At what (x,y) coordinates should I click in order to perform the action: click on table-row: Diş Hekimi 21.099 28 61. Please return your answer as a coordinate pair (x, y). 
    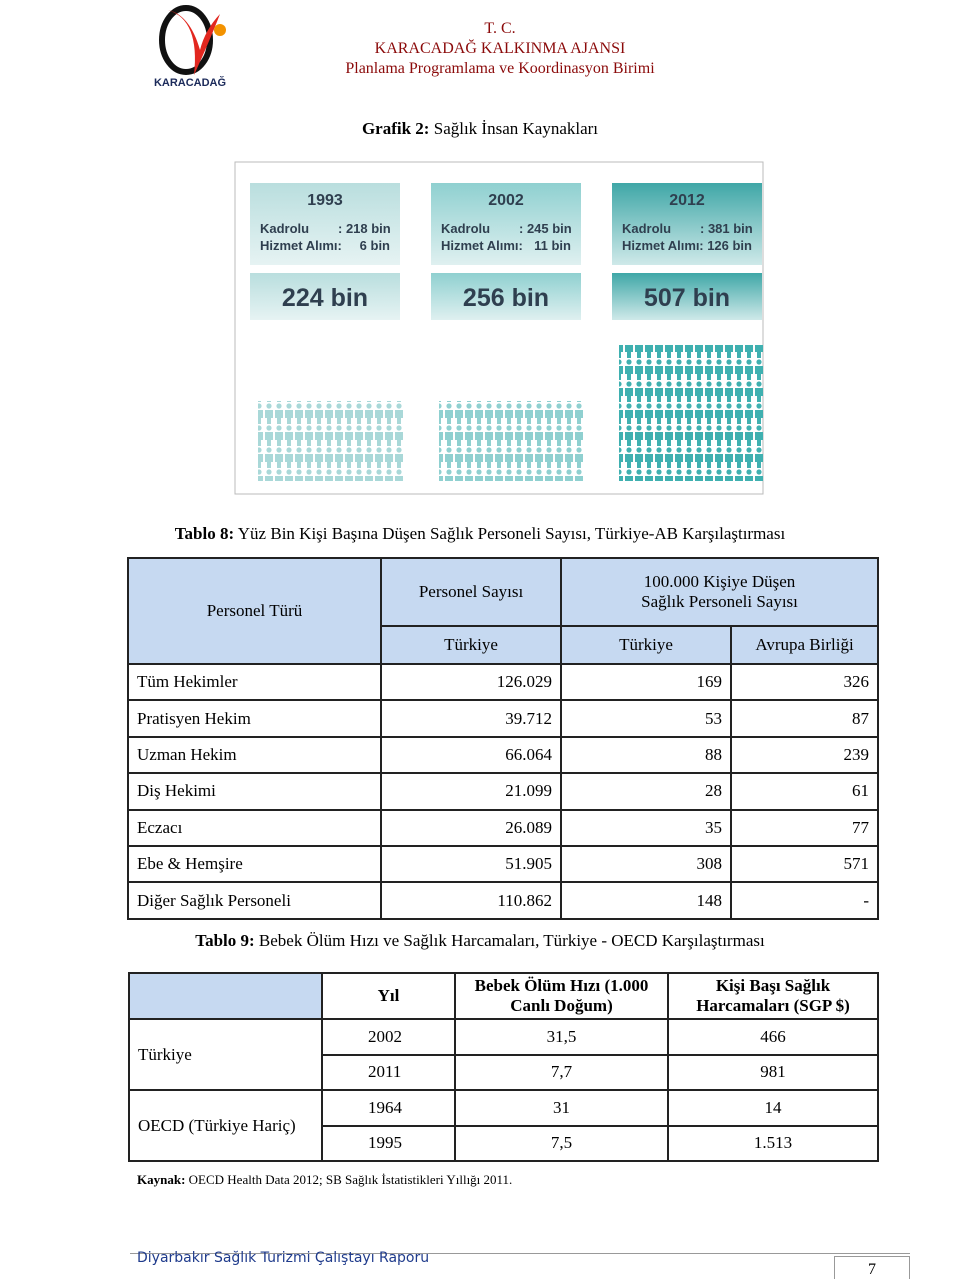
    Looking at the image, I should click on (503, 791).